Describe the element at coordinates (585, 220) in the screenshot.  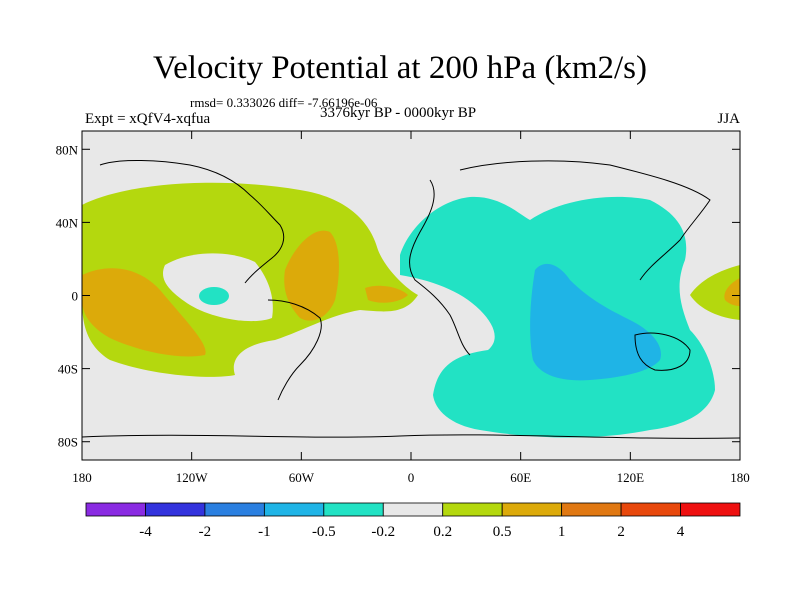
I see `coastline-asia` at that location.